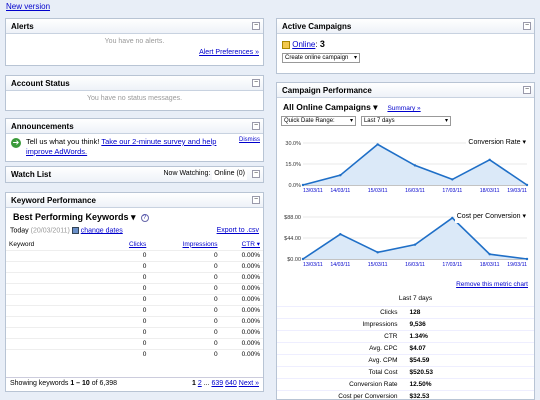 This screenshot has width=540, height=400. I want to click on stats-row: Total Cost $520.53, so click(405, 372).